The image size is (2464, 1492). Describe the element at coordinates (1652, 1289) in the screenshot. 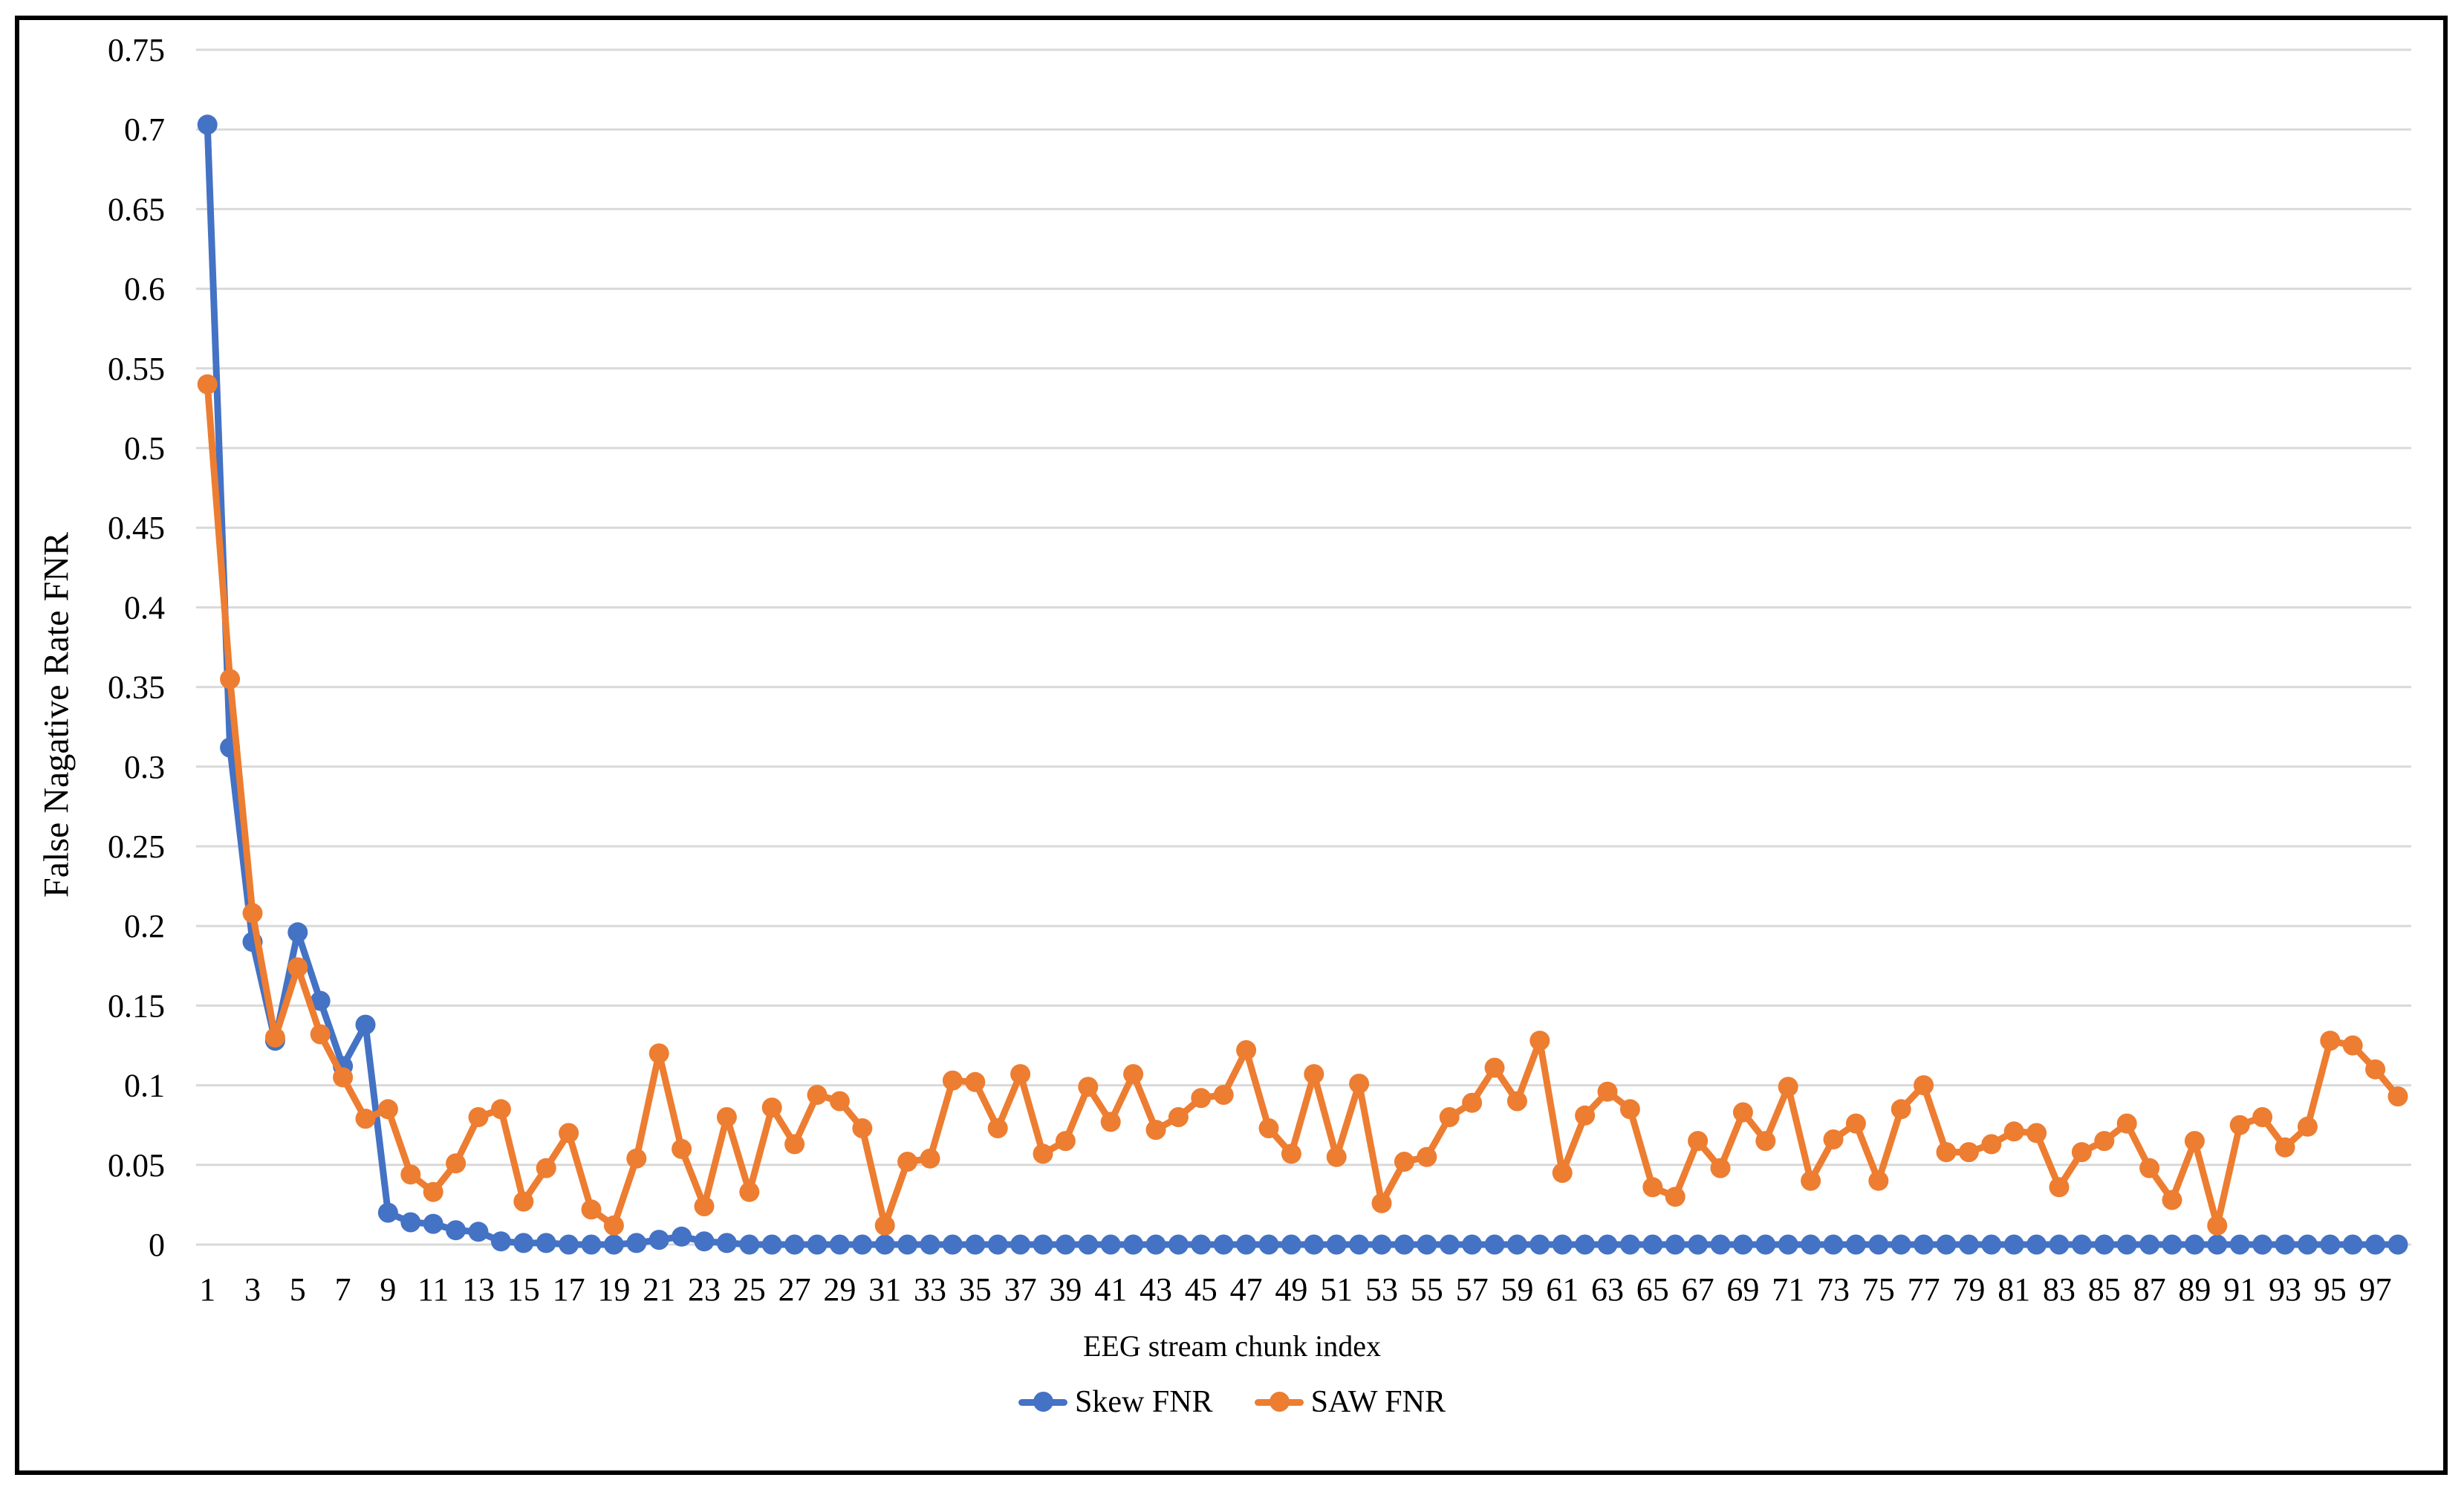

I see `x-tick-65: 65` at that location.